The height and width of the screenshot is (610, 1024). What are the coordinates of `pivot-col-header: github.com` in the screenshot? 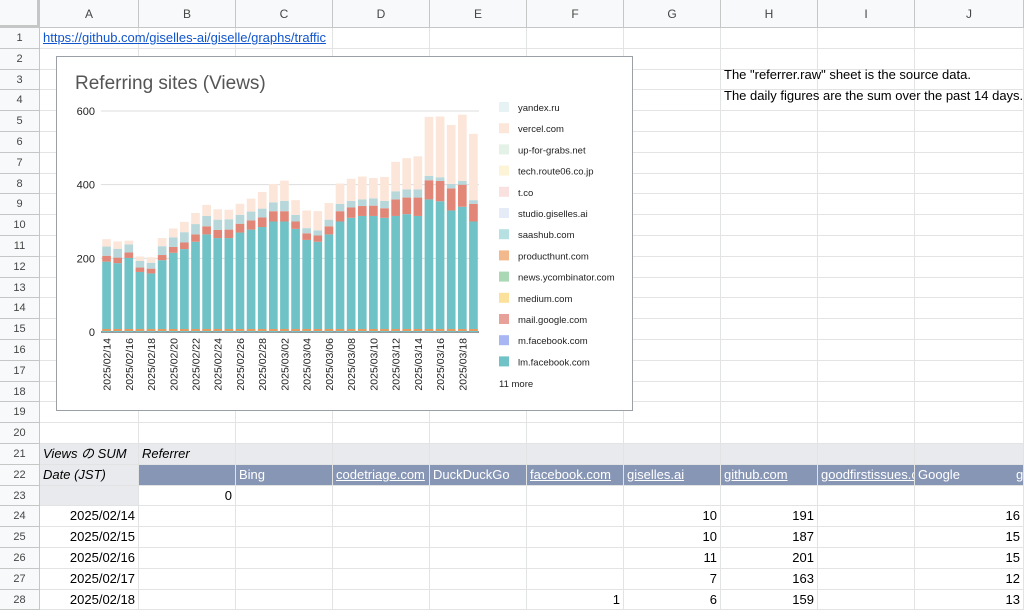 It's located at (769, 475).